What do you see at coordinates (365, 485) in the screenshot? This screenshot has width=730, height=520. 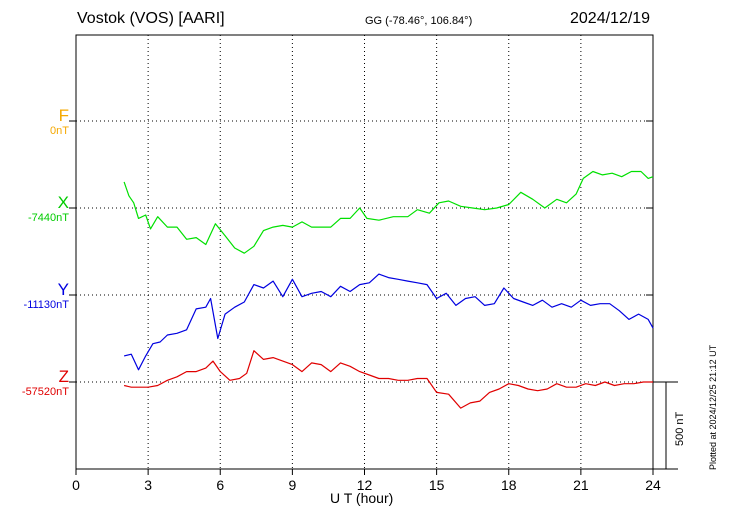 I see `x-tick-label: 12` at bounding box center [365, 485].